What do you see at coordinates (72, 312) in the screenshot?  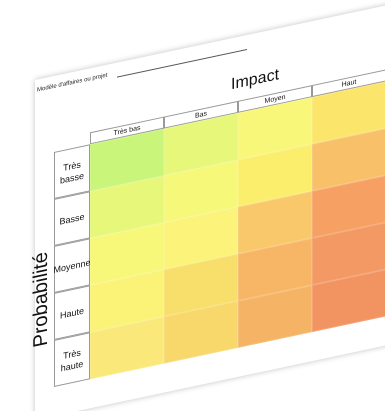 I see `row-header: Haute` at bounding box center [72, 312].